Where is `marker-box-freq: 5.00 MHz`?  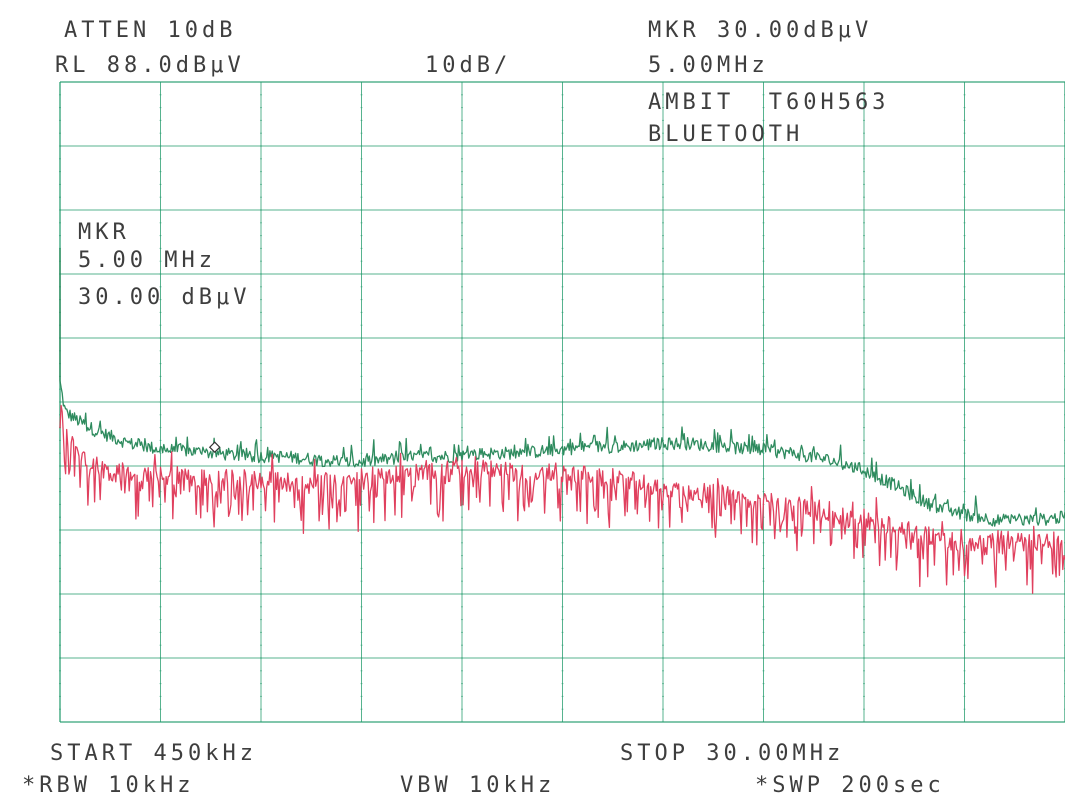
marker-box-freq: 5.00 MHz is located at coordinates (147, 260).